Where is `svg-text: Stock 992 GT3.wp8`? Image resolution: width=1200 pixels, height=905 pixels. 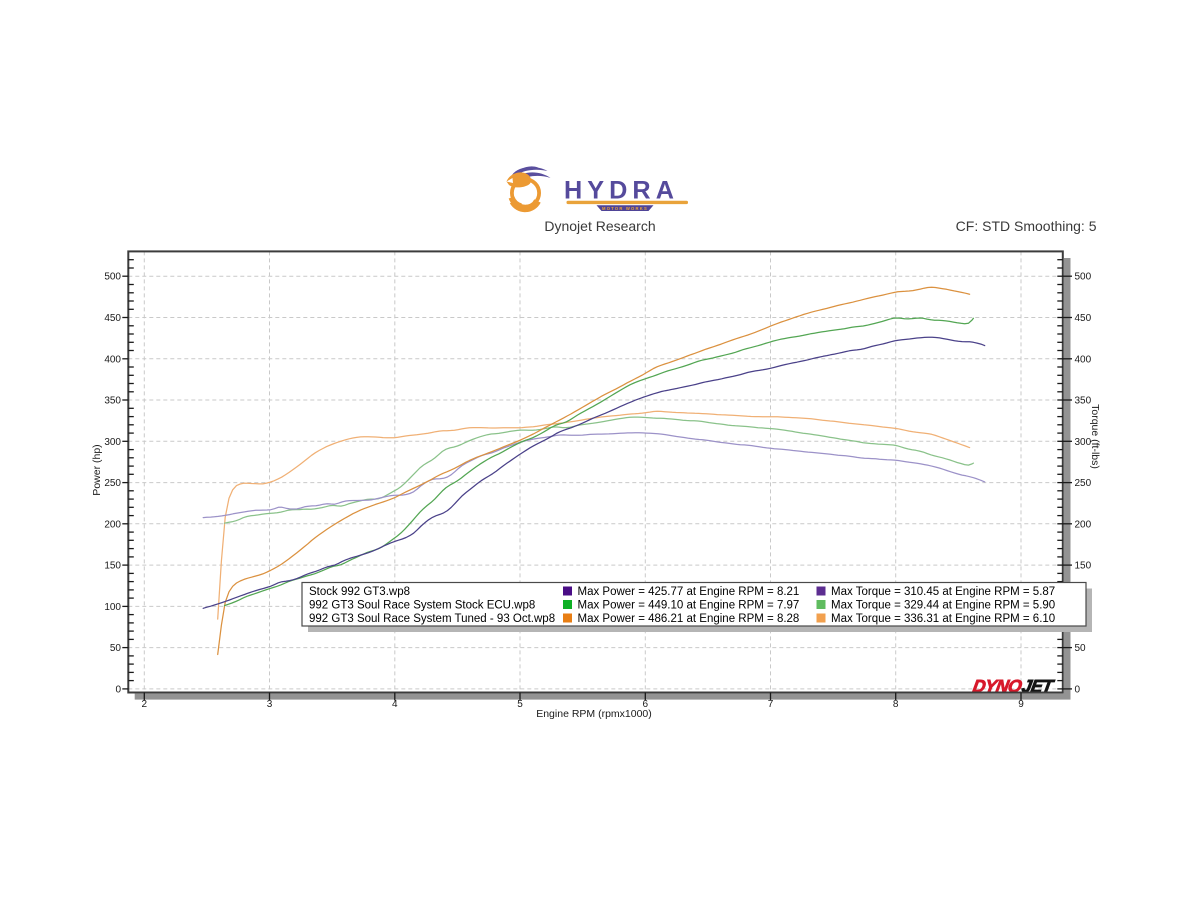 svg-text: Stock 992 GT3.wp8 is located at coordinates (359, 592).